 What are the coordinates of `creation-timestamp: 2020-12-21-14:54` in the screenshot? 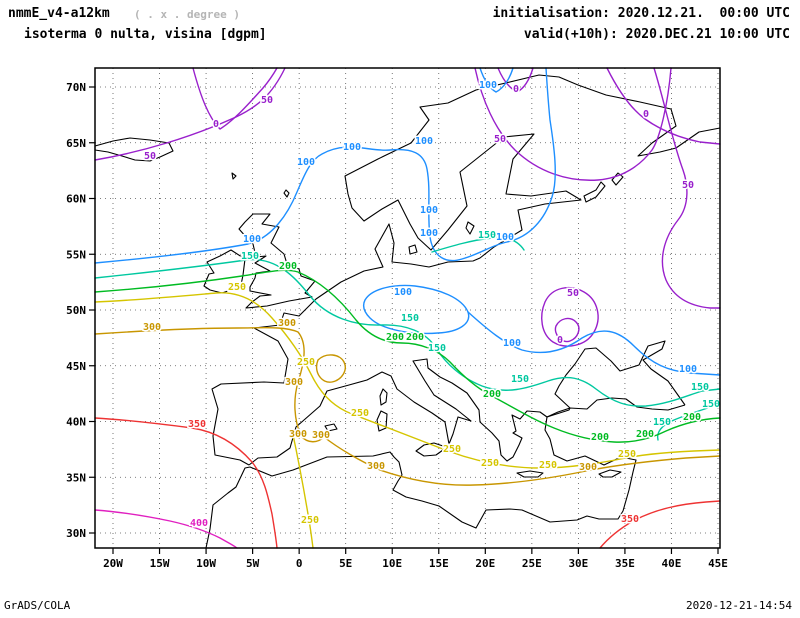 It's located at (739, 605).